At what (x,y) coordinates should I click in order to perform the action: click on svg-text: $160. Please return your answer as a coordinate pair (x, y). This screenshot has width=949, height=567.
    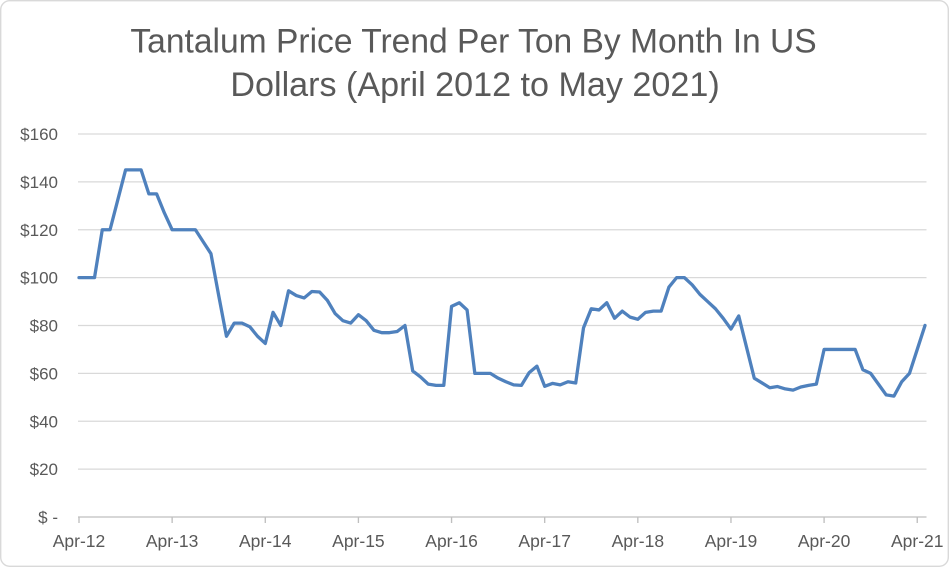
    Looking at the image, I should click on (39, 134).